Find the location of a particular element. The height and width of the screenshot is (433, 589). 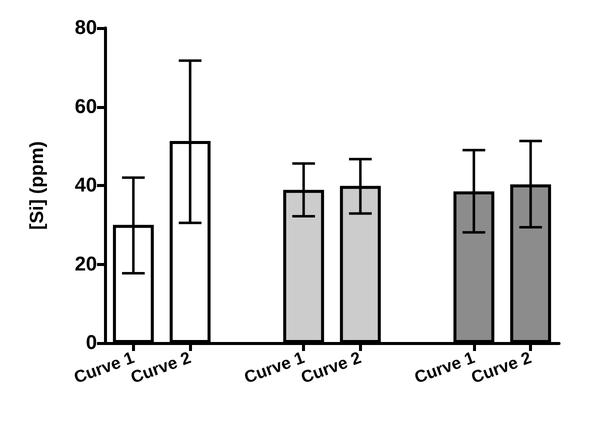

y-axis-title: [Si] (ppm) is located at coordinates (37, 185).